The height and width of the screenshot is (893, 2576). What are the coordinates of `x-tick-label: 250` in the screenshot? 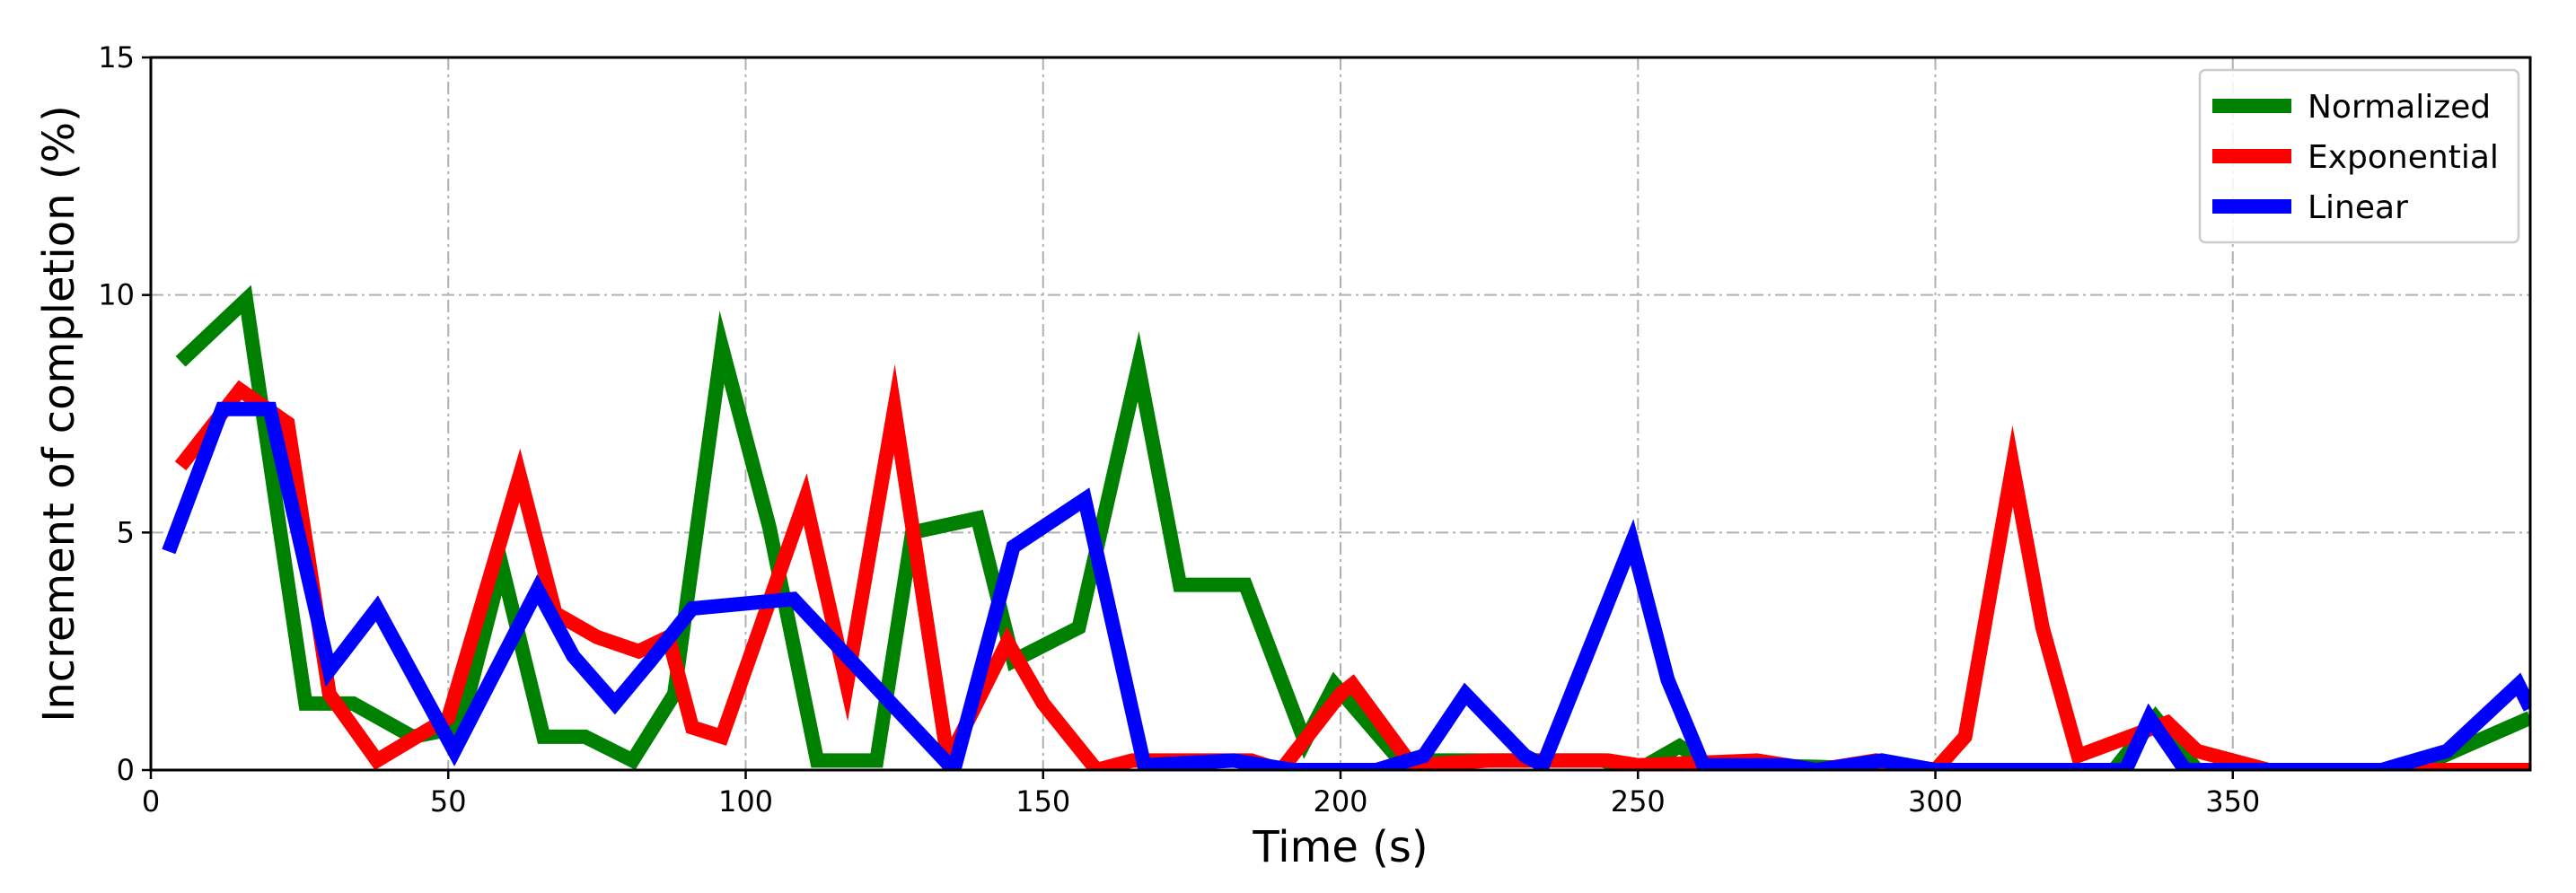 It's located at (1638, 801).